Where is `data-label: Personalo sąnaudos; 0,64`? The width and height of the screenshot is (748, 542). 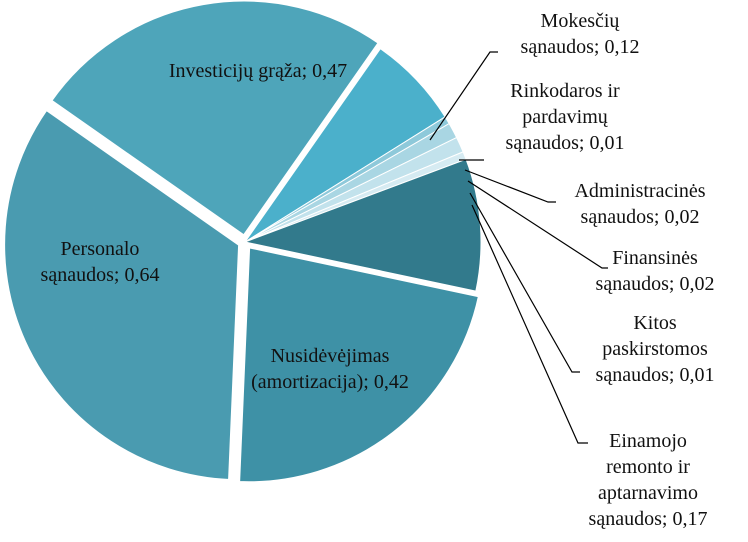
data-label: Personalo sąnaudos; 0,64 is located at coordinates (100, 262).